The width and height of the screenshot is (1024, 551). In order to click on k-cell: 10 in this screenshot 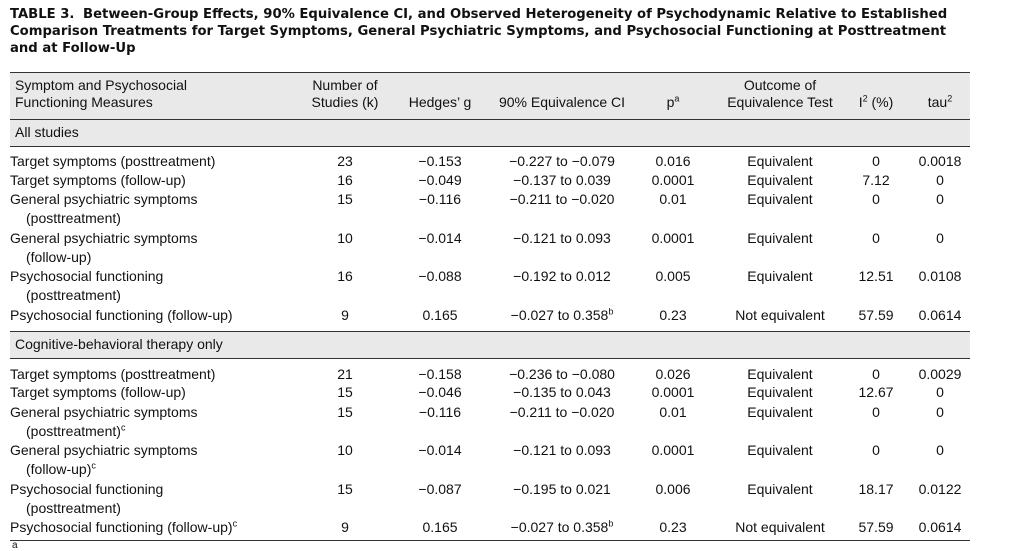, I will do `click(345, 238)`.